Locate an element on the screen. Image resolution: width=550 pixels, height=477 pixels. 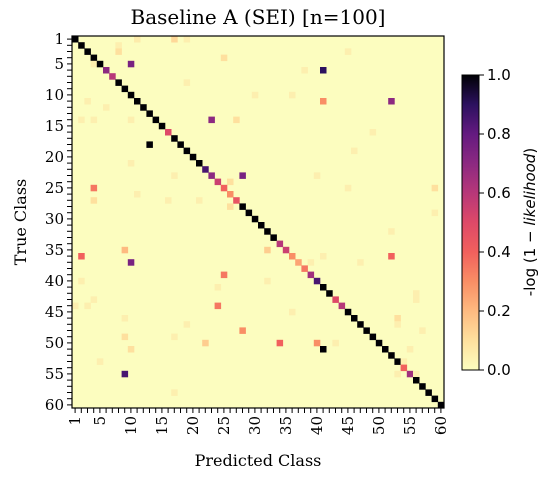
chart-title: Baseline A (SEI) [n=100] is located at coordinates (258, 17).